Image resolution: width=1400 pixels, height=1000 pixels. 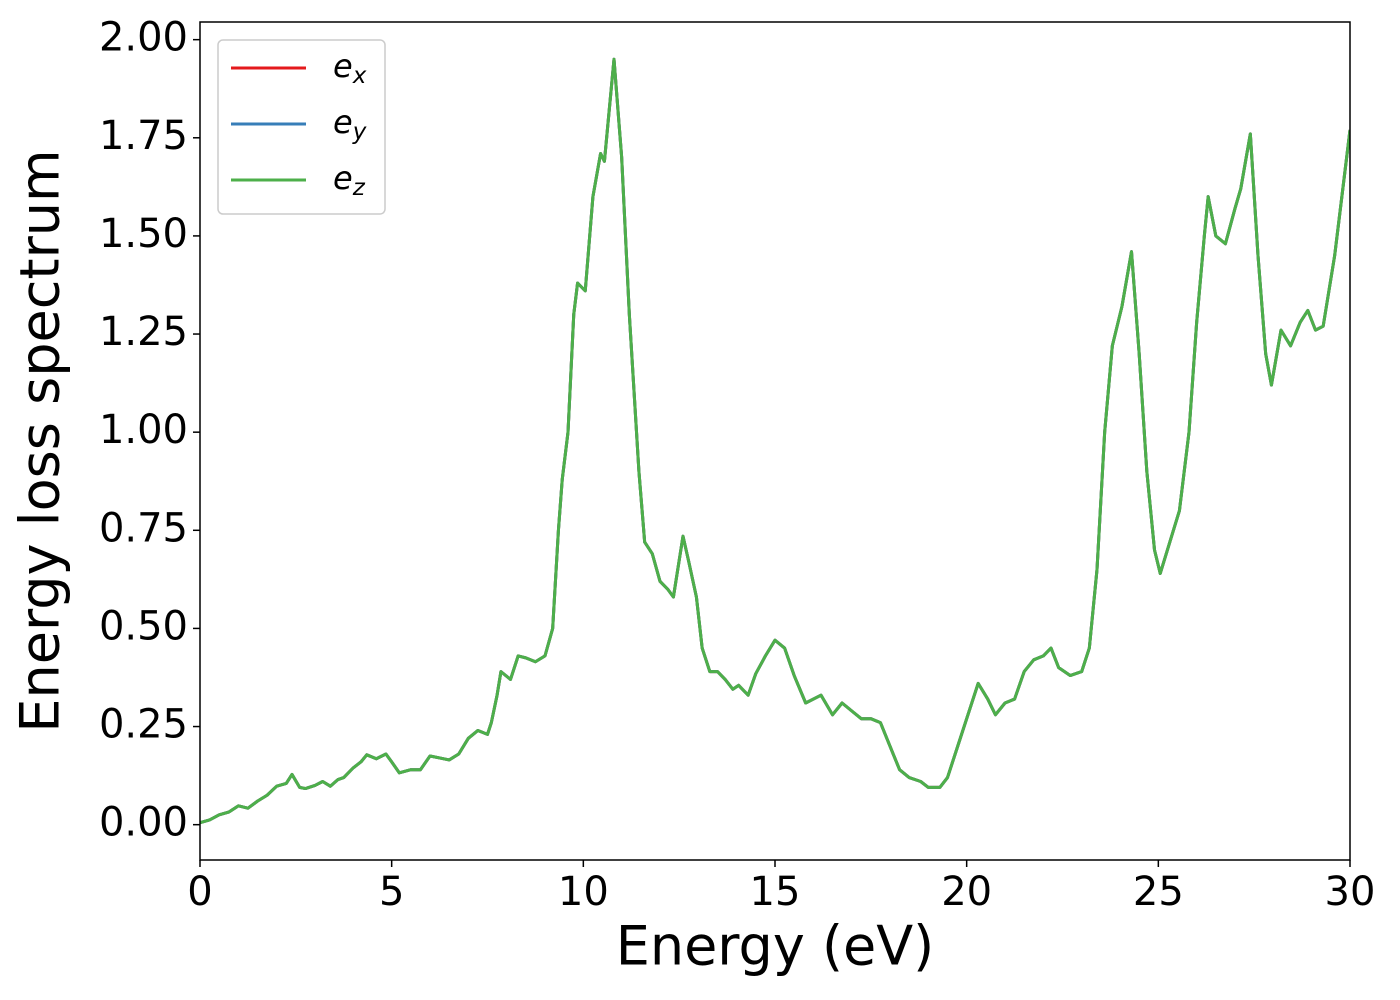 I want to click on x-tick-label: 25, so click(x=1158, y=892).